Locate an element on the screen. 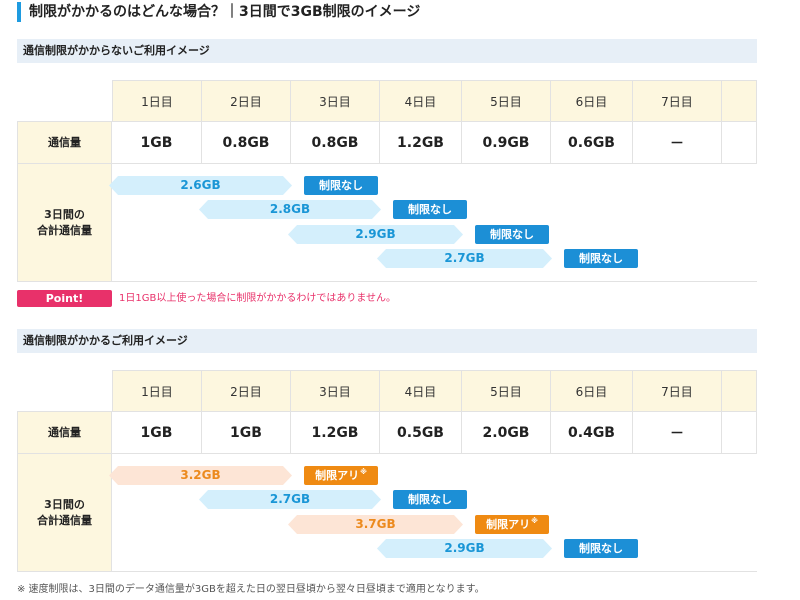 The height and width of the screenshot is (600, 800). page-title: 制限がかかるのはどんな場合？｜3日間で3GB制限のイメージ is located at coordinates (218, 12).